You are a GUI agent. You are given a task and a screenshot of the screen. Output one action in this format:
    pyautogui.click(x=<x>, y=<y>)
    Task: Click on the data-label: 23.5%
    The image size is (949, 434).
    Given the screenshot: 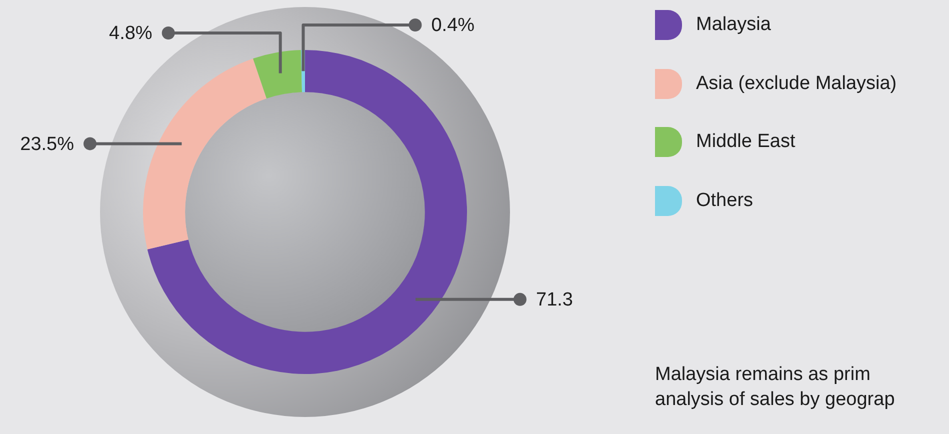 What is the action you would take?
    pyautogui.click(x=47, y=144)
    